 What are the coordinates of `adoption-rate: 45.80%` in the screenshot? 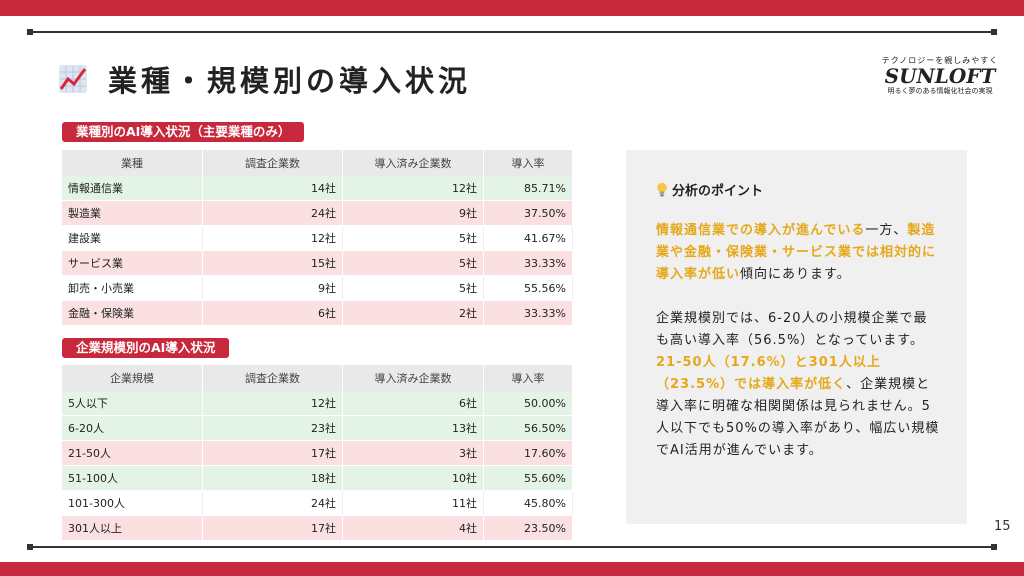 It's located at (528, 503).